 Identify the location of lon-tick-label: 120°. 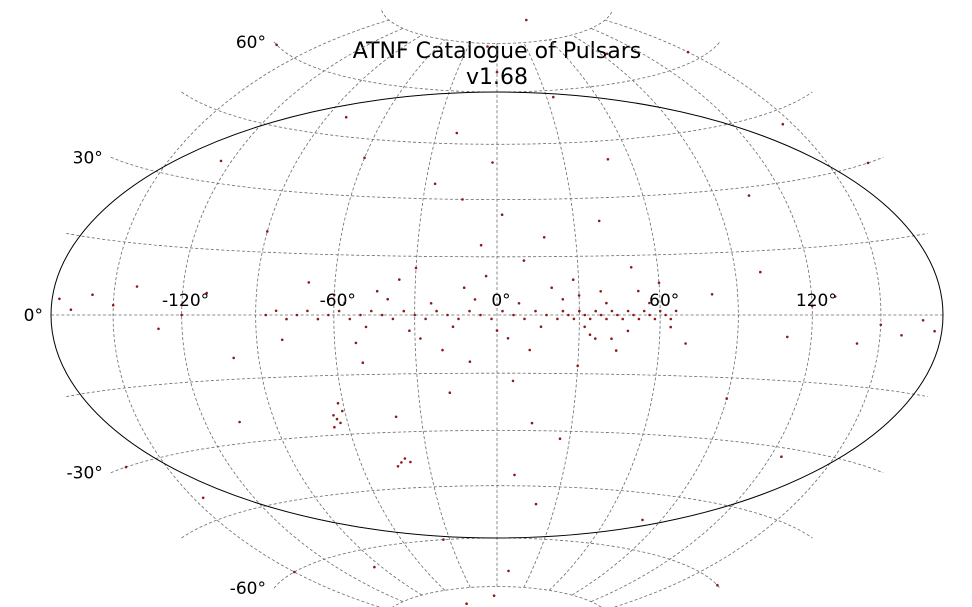
(816, 301).